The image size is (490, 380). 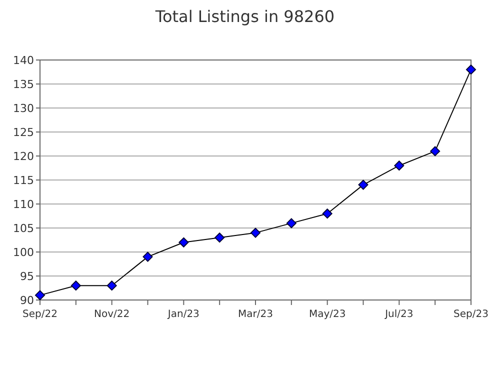 I want to click on y-tick-label: 105, so click(x=23, y=228).